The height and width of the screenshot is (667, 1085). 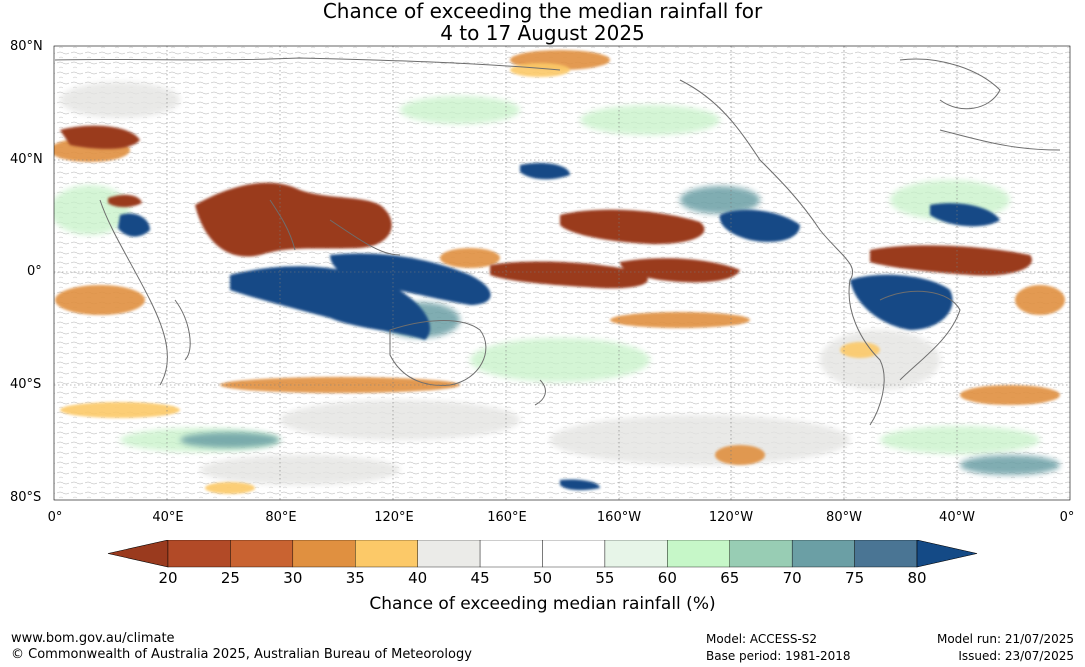 What do you see at coordinates (480, 578) in the screenshot?
I see `colorbar-tick-label: 45` at bounding box center [480, 578].